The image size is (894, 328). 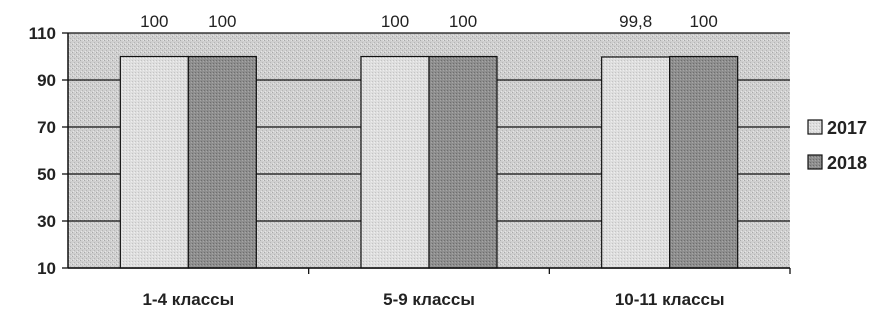 I want to click on legend-swatch-2018, so click(x=815, y=162).